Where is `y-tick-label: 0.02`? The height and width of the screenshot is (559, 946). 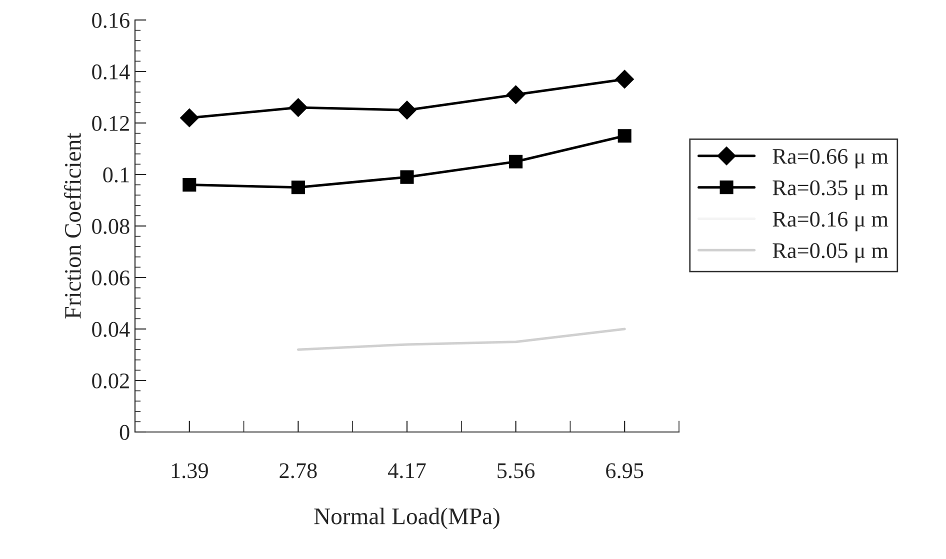
y-tick-label: 0.02 is located at coordinates (110, 381).